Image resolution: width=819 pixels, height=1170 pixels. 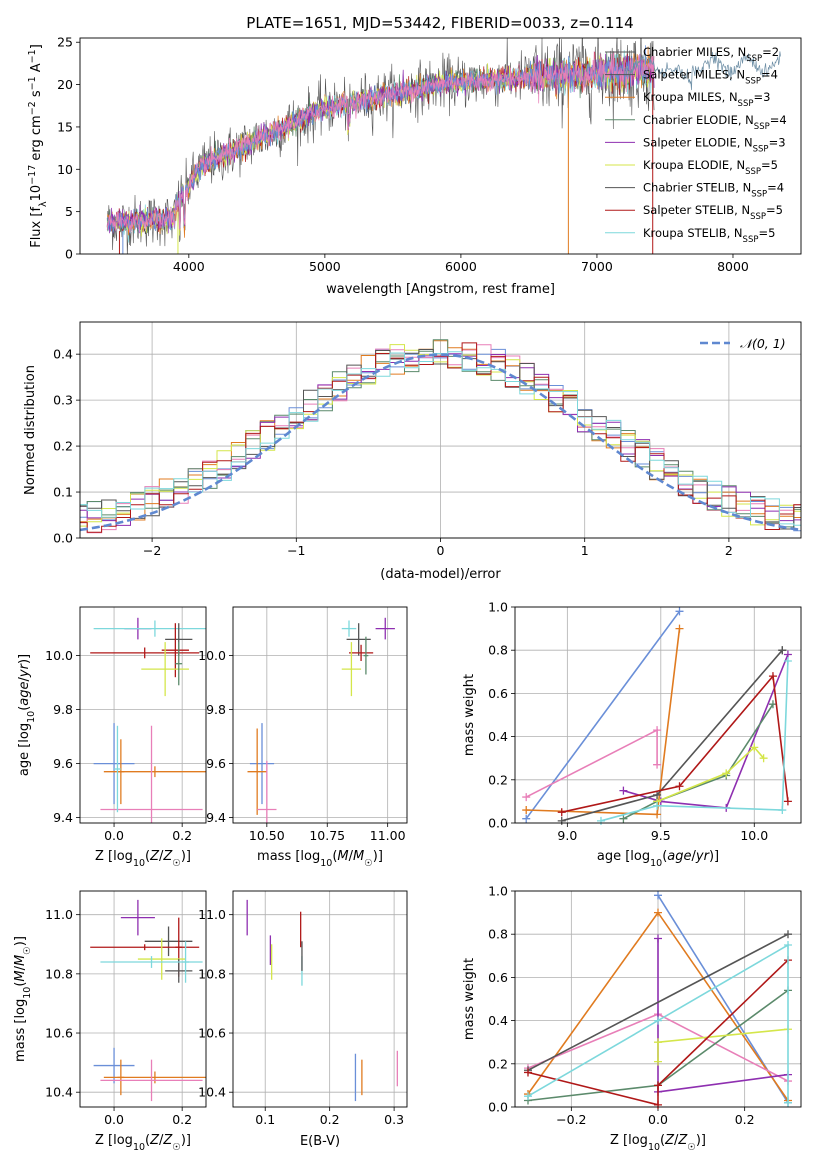 I want to click on legend-entry-n: =3, so click(x=761, y=97).